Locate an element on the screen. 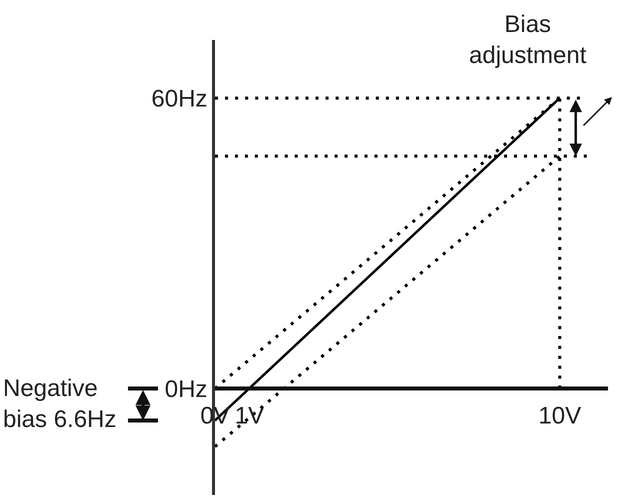 The image size is (625, 501). x-tick-label: 10V is located at coordinates (560, 416).